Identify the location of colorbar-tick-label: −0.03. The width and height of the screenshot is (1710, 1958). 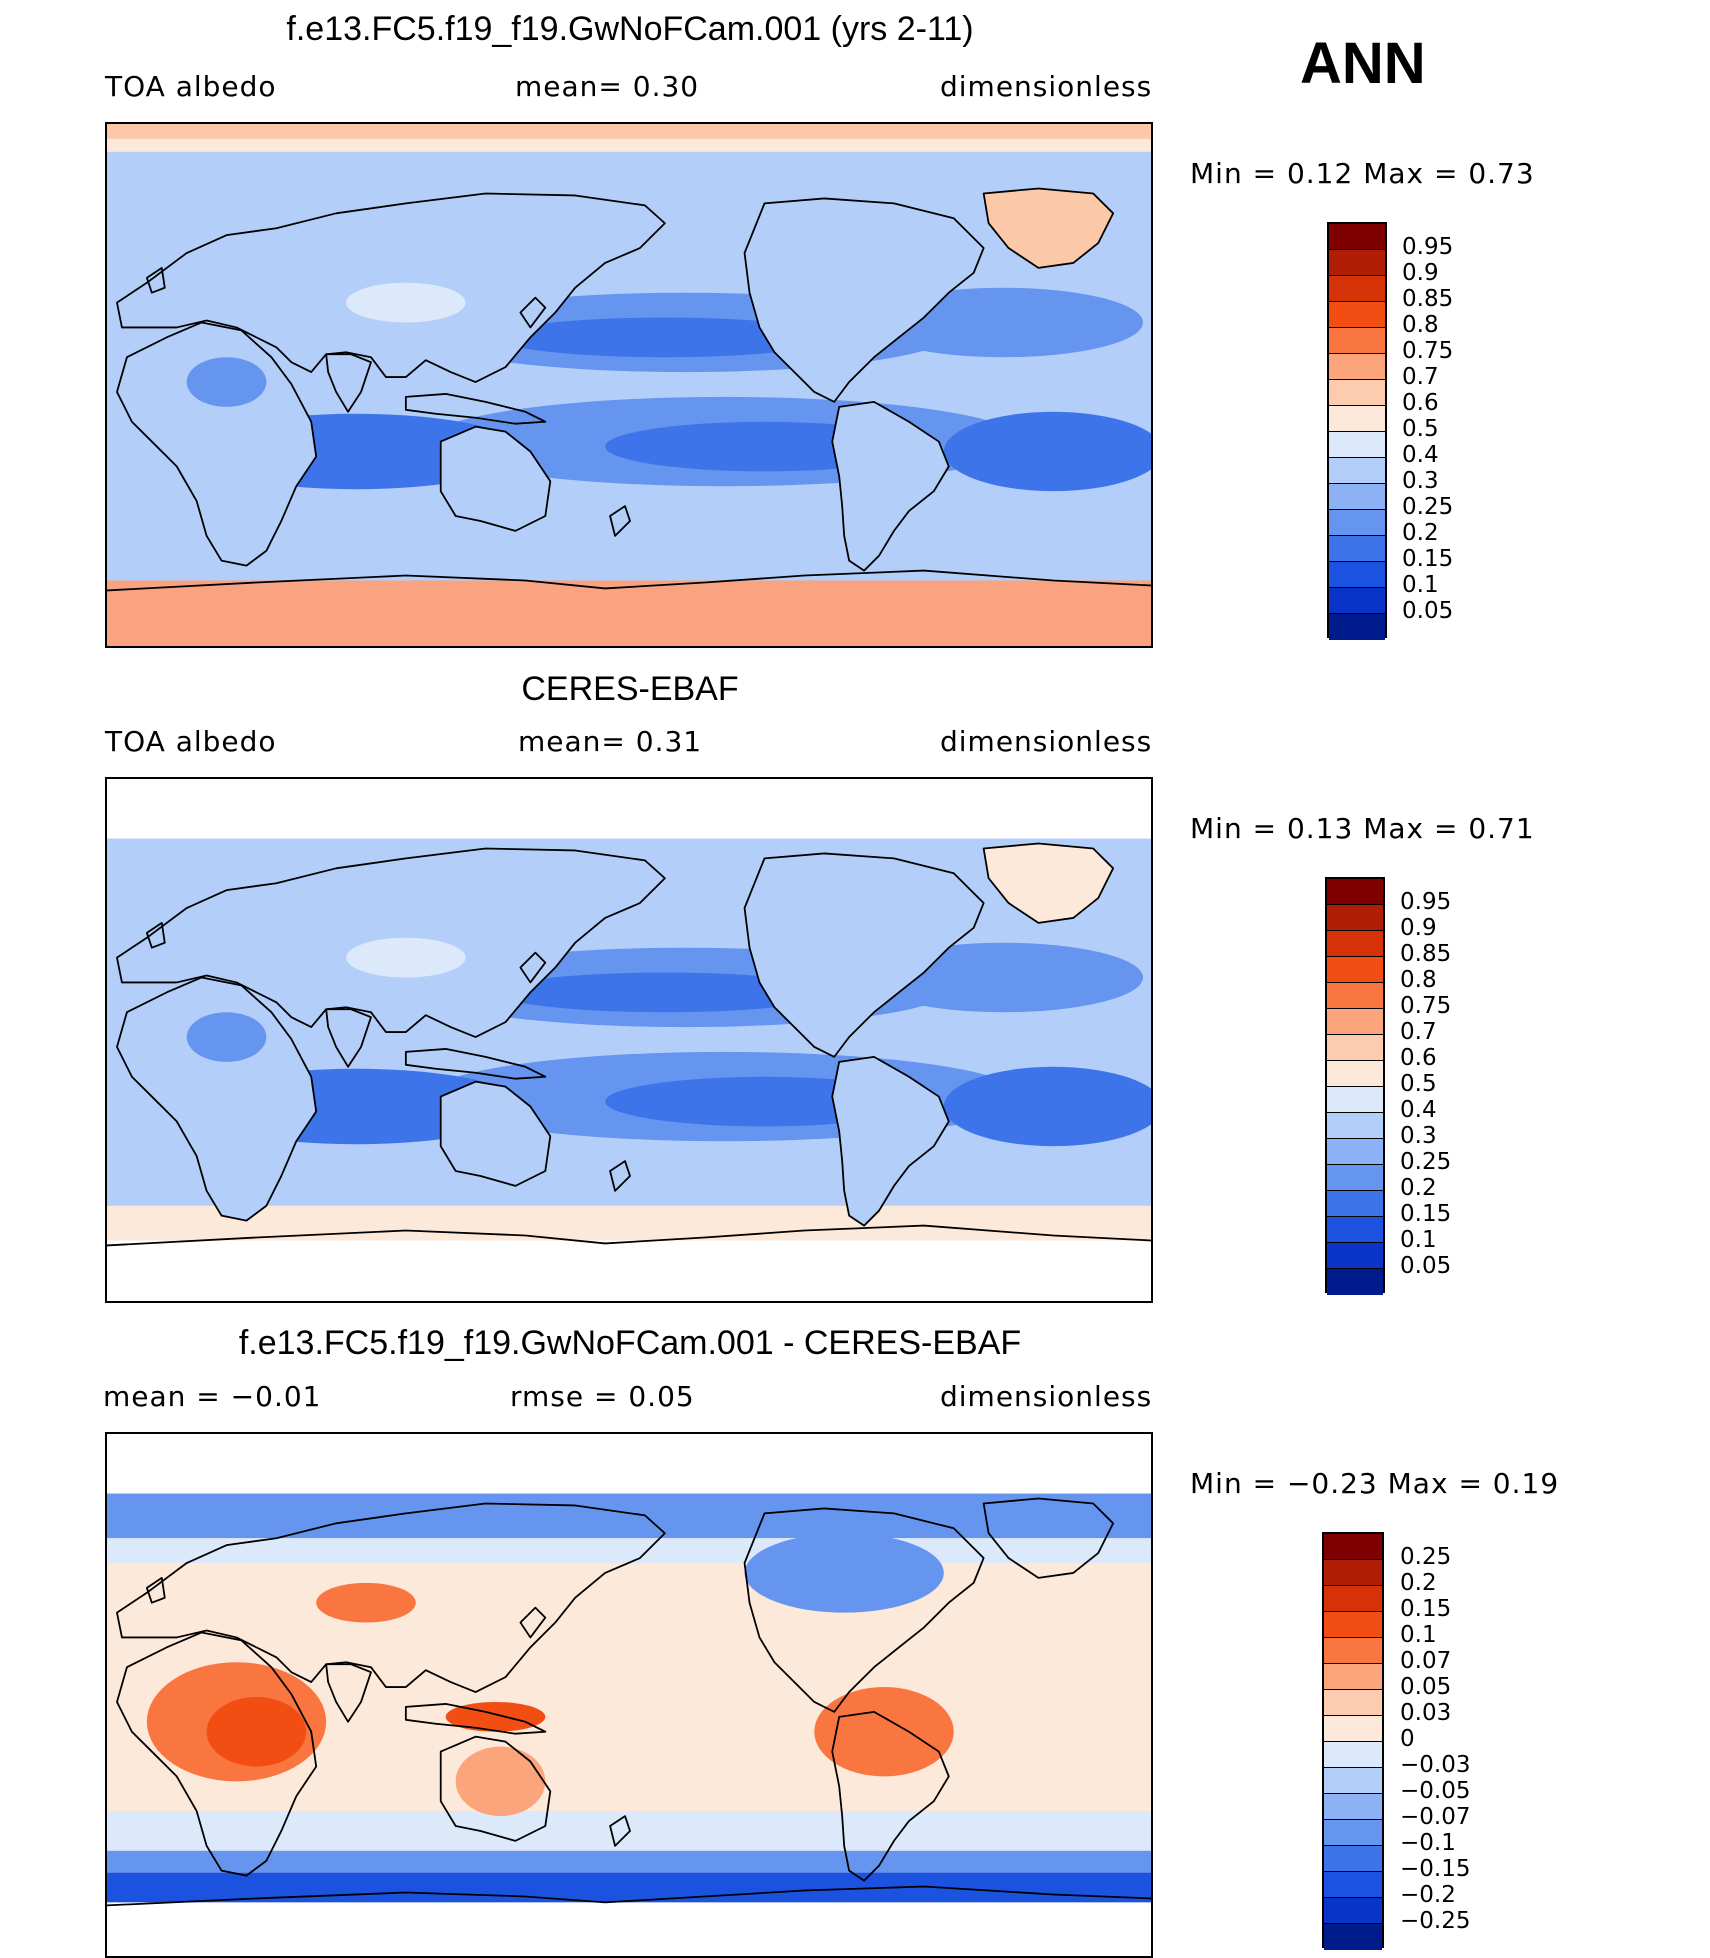
(1435, 1765).